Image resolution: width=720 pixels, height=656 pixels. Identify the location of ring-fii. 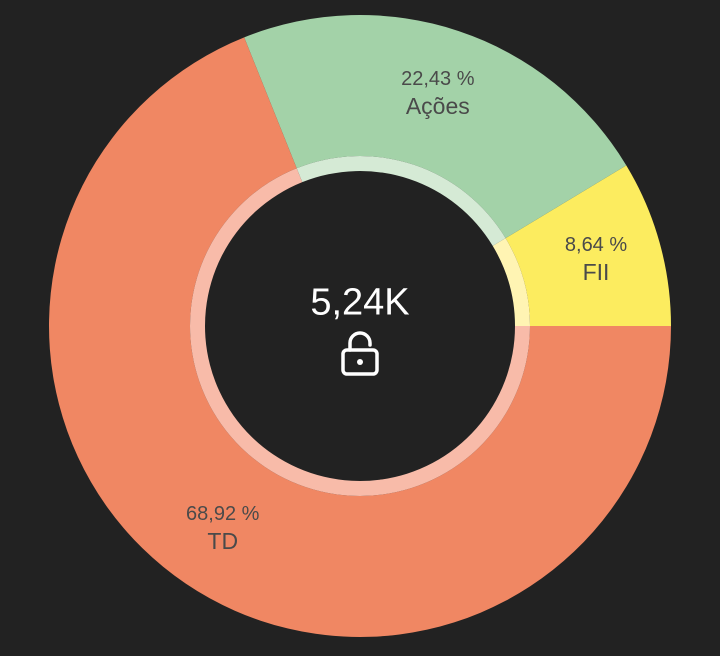
(511, 282).